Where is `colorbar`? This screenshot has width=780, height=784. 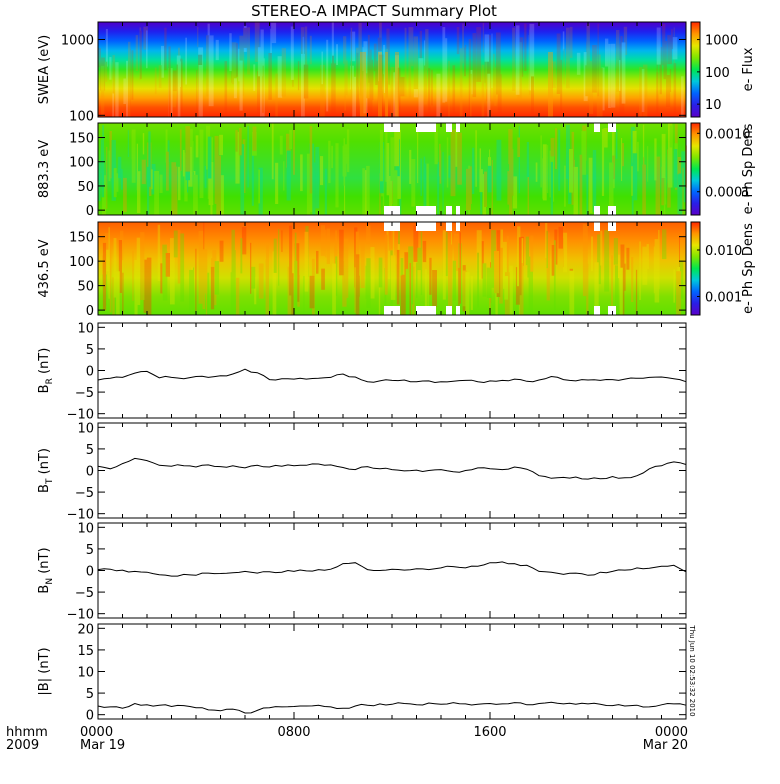 colorbar is located at coordinates (695, 169).